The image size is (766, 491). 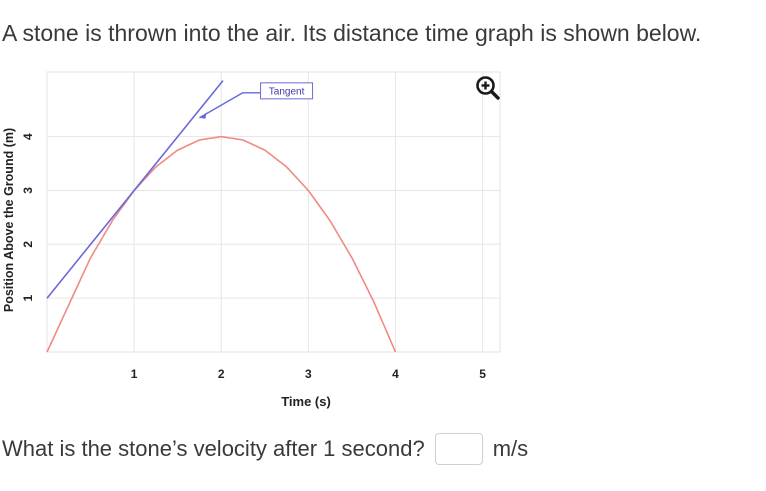 I want to click on y-tick-label: 3, so click(x=28, y=190).